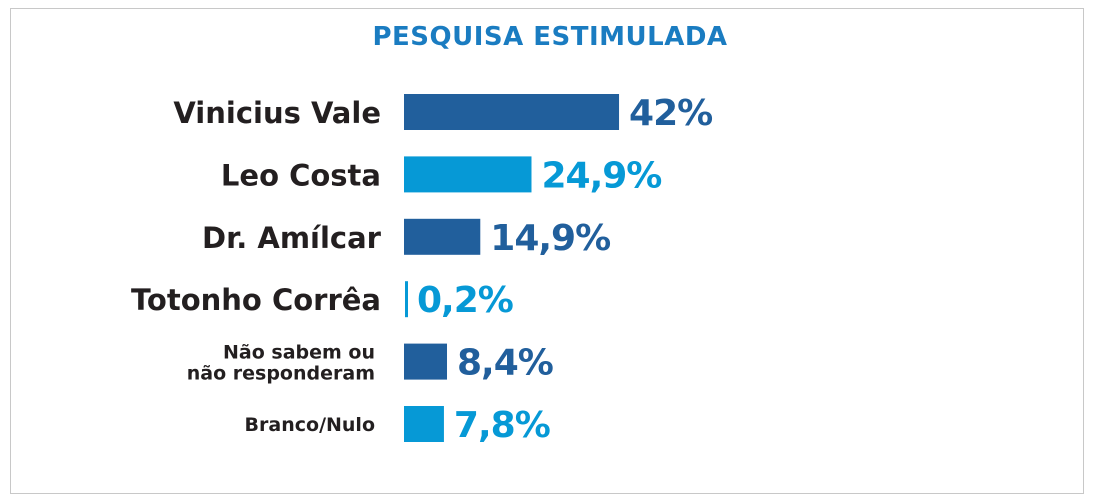 This screenshot has width=1100, height=502. I want to click on value-label-1: 24,9%, so click(601, 175).